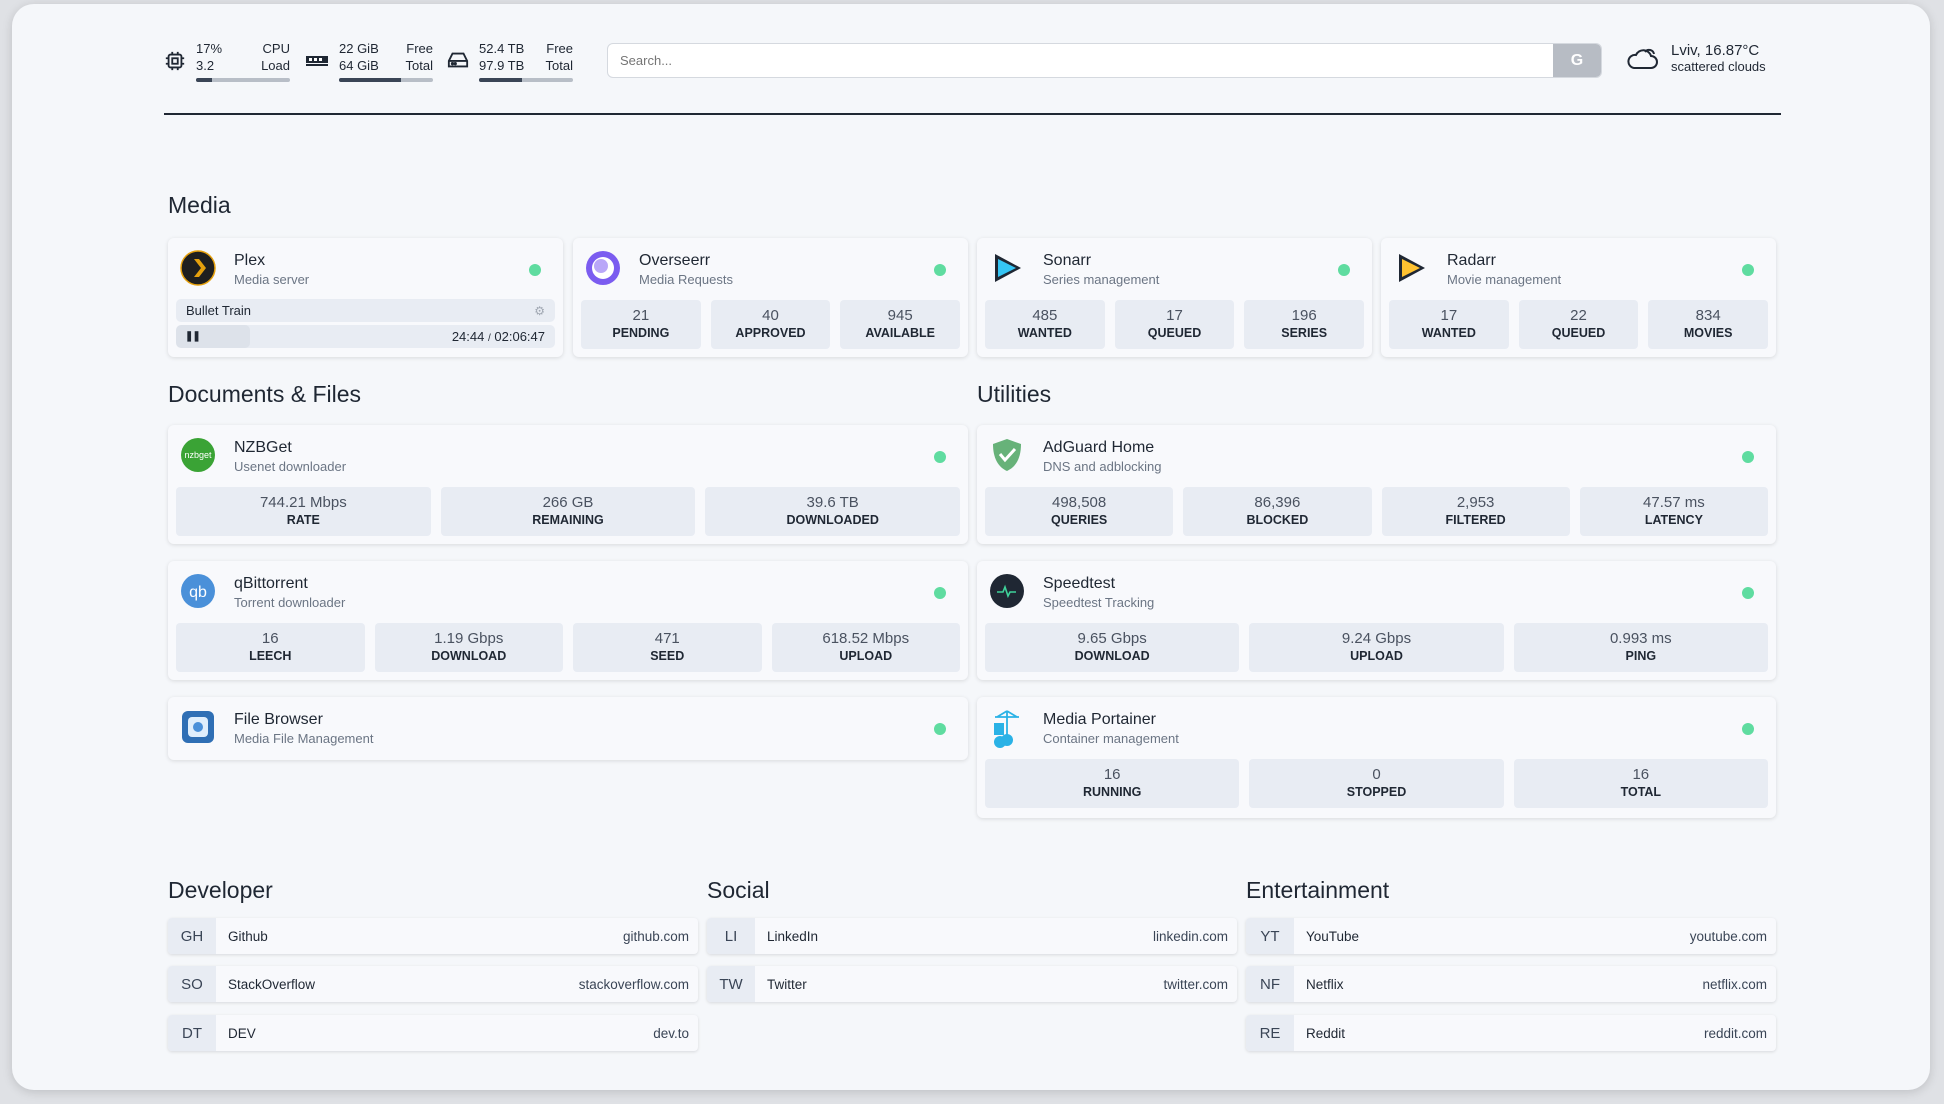  I want to click on section-social: Social, so click(738, 890).